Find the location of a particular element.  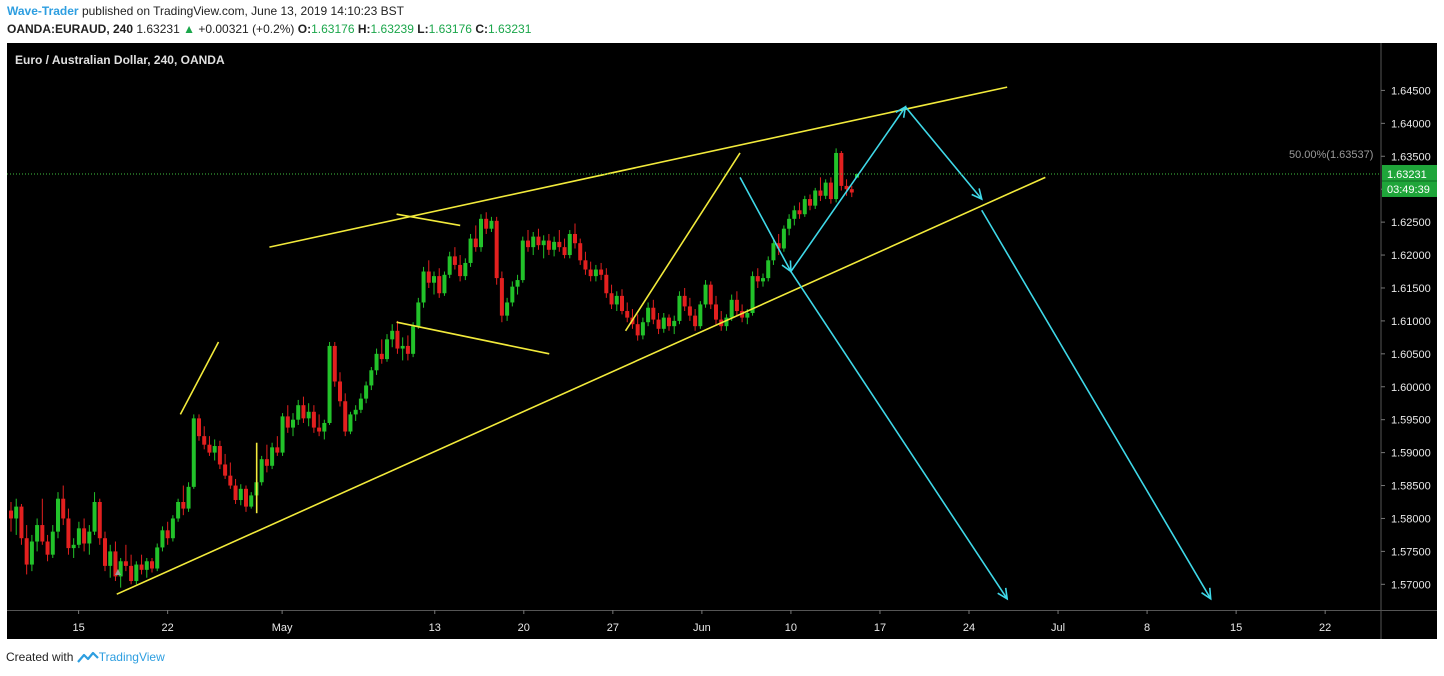

price-tick-label: 1.61500 is located at coordinates (1411, 289).